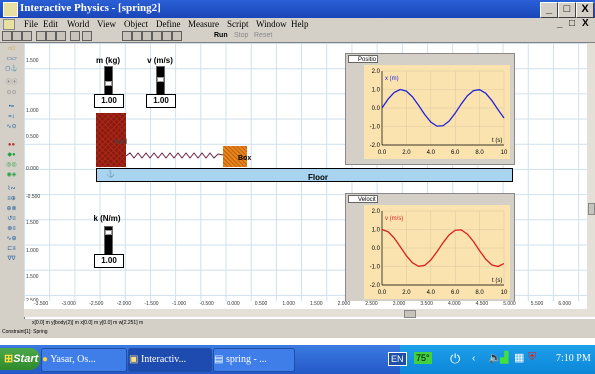  Describe the element at coordinates (532, 357) in the screenshot. I see `security-shield-icon: ⛨` at that location.